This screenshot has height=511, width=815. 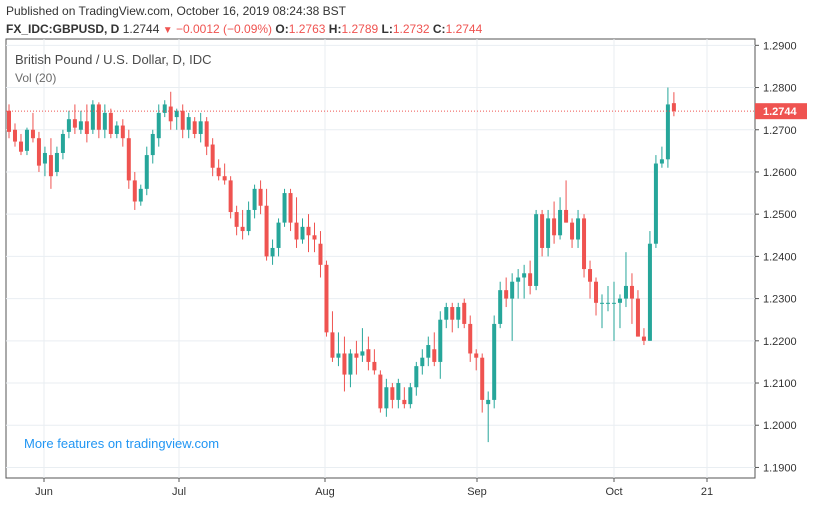 What do you see at coordinates (141, 29) in the screenshot?
I see `last-price: 1.2744` at bounding box center [141, 29].